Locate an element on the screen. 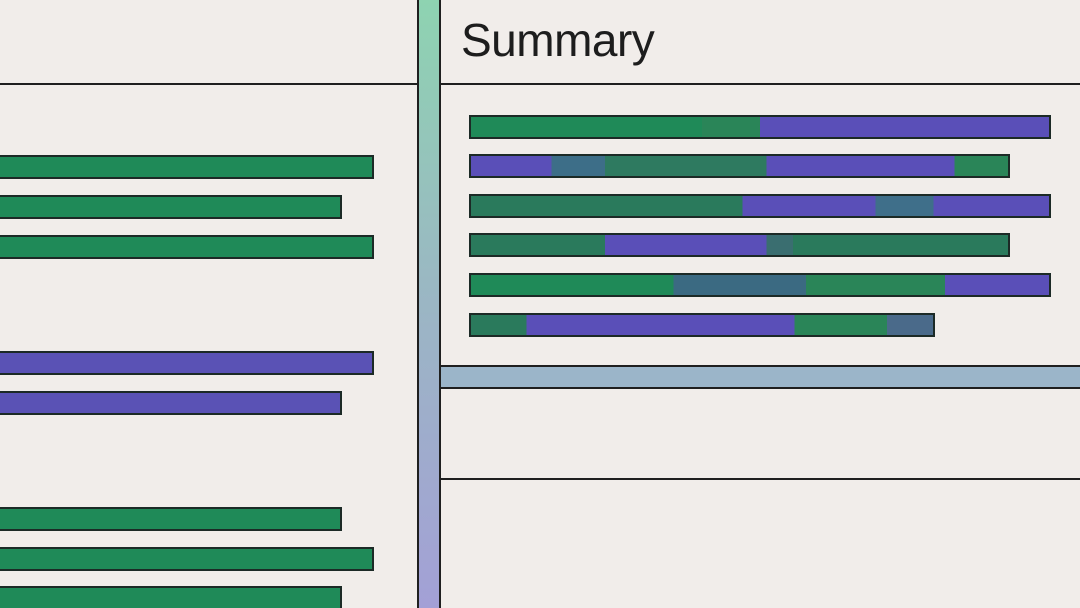 The height and width of the screenshot is (608, 1080). left-header-divider is located at coordinates (209, 84).